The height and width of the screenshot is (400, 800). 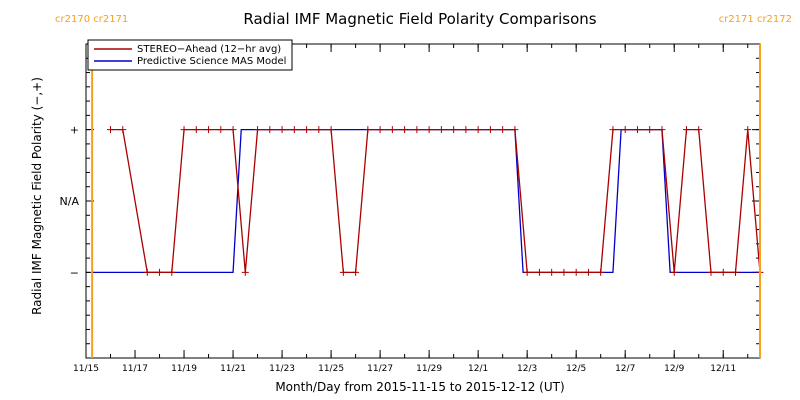 I want to click on x-tick-label: 12/1, so click(x=478, y=369).